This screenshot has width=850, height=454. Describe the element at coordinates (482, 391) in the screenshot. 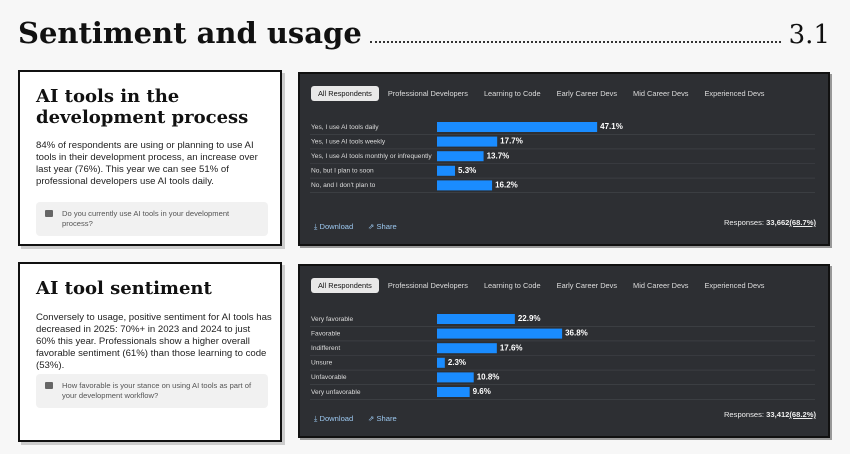

I see `value-label: 9.6%` at that location.